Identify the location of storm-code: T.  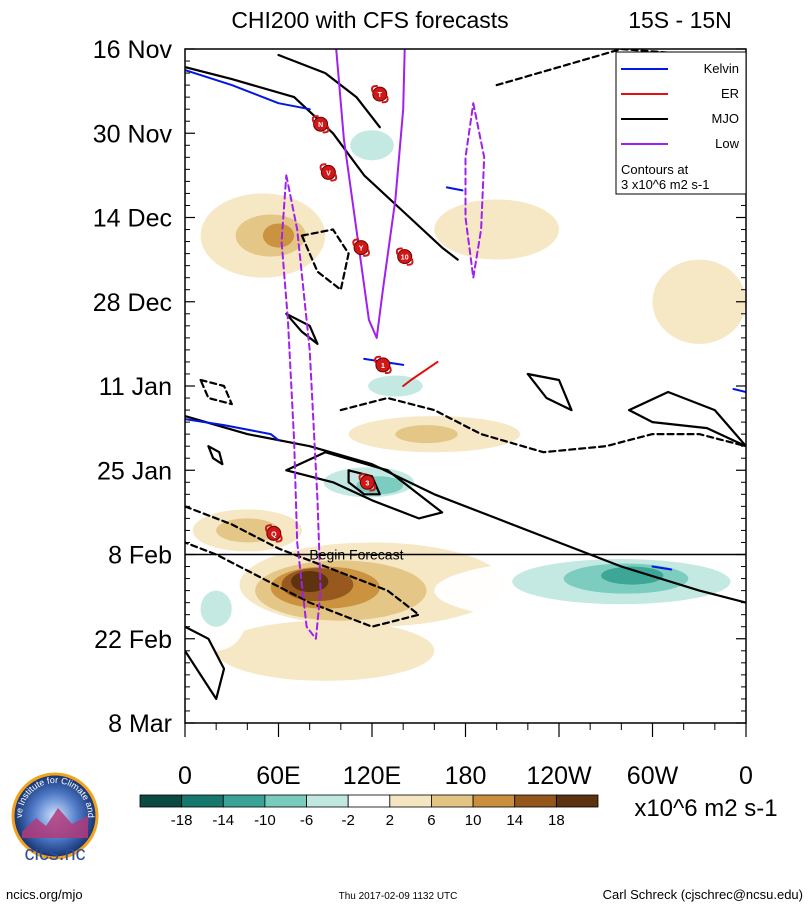
(380, 95).